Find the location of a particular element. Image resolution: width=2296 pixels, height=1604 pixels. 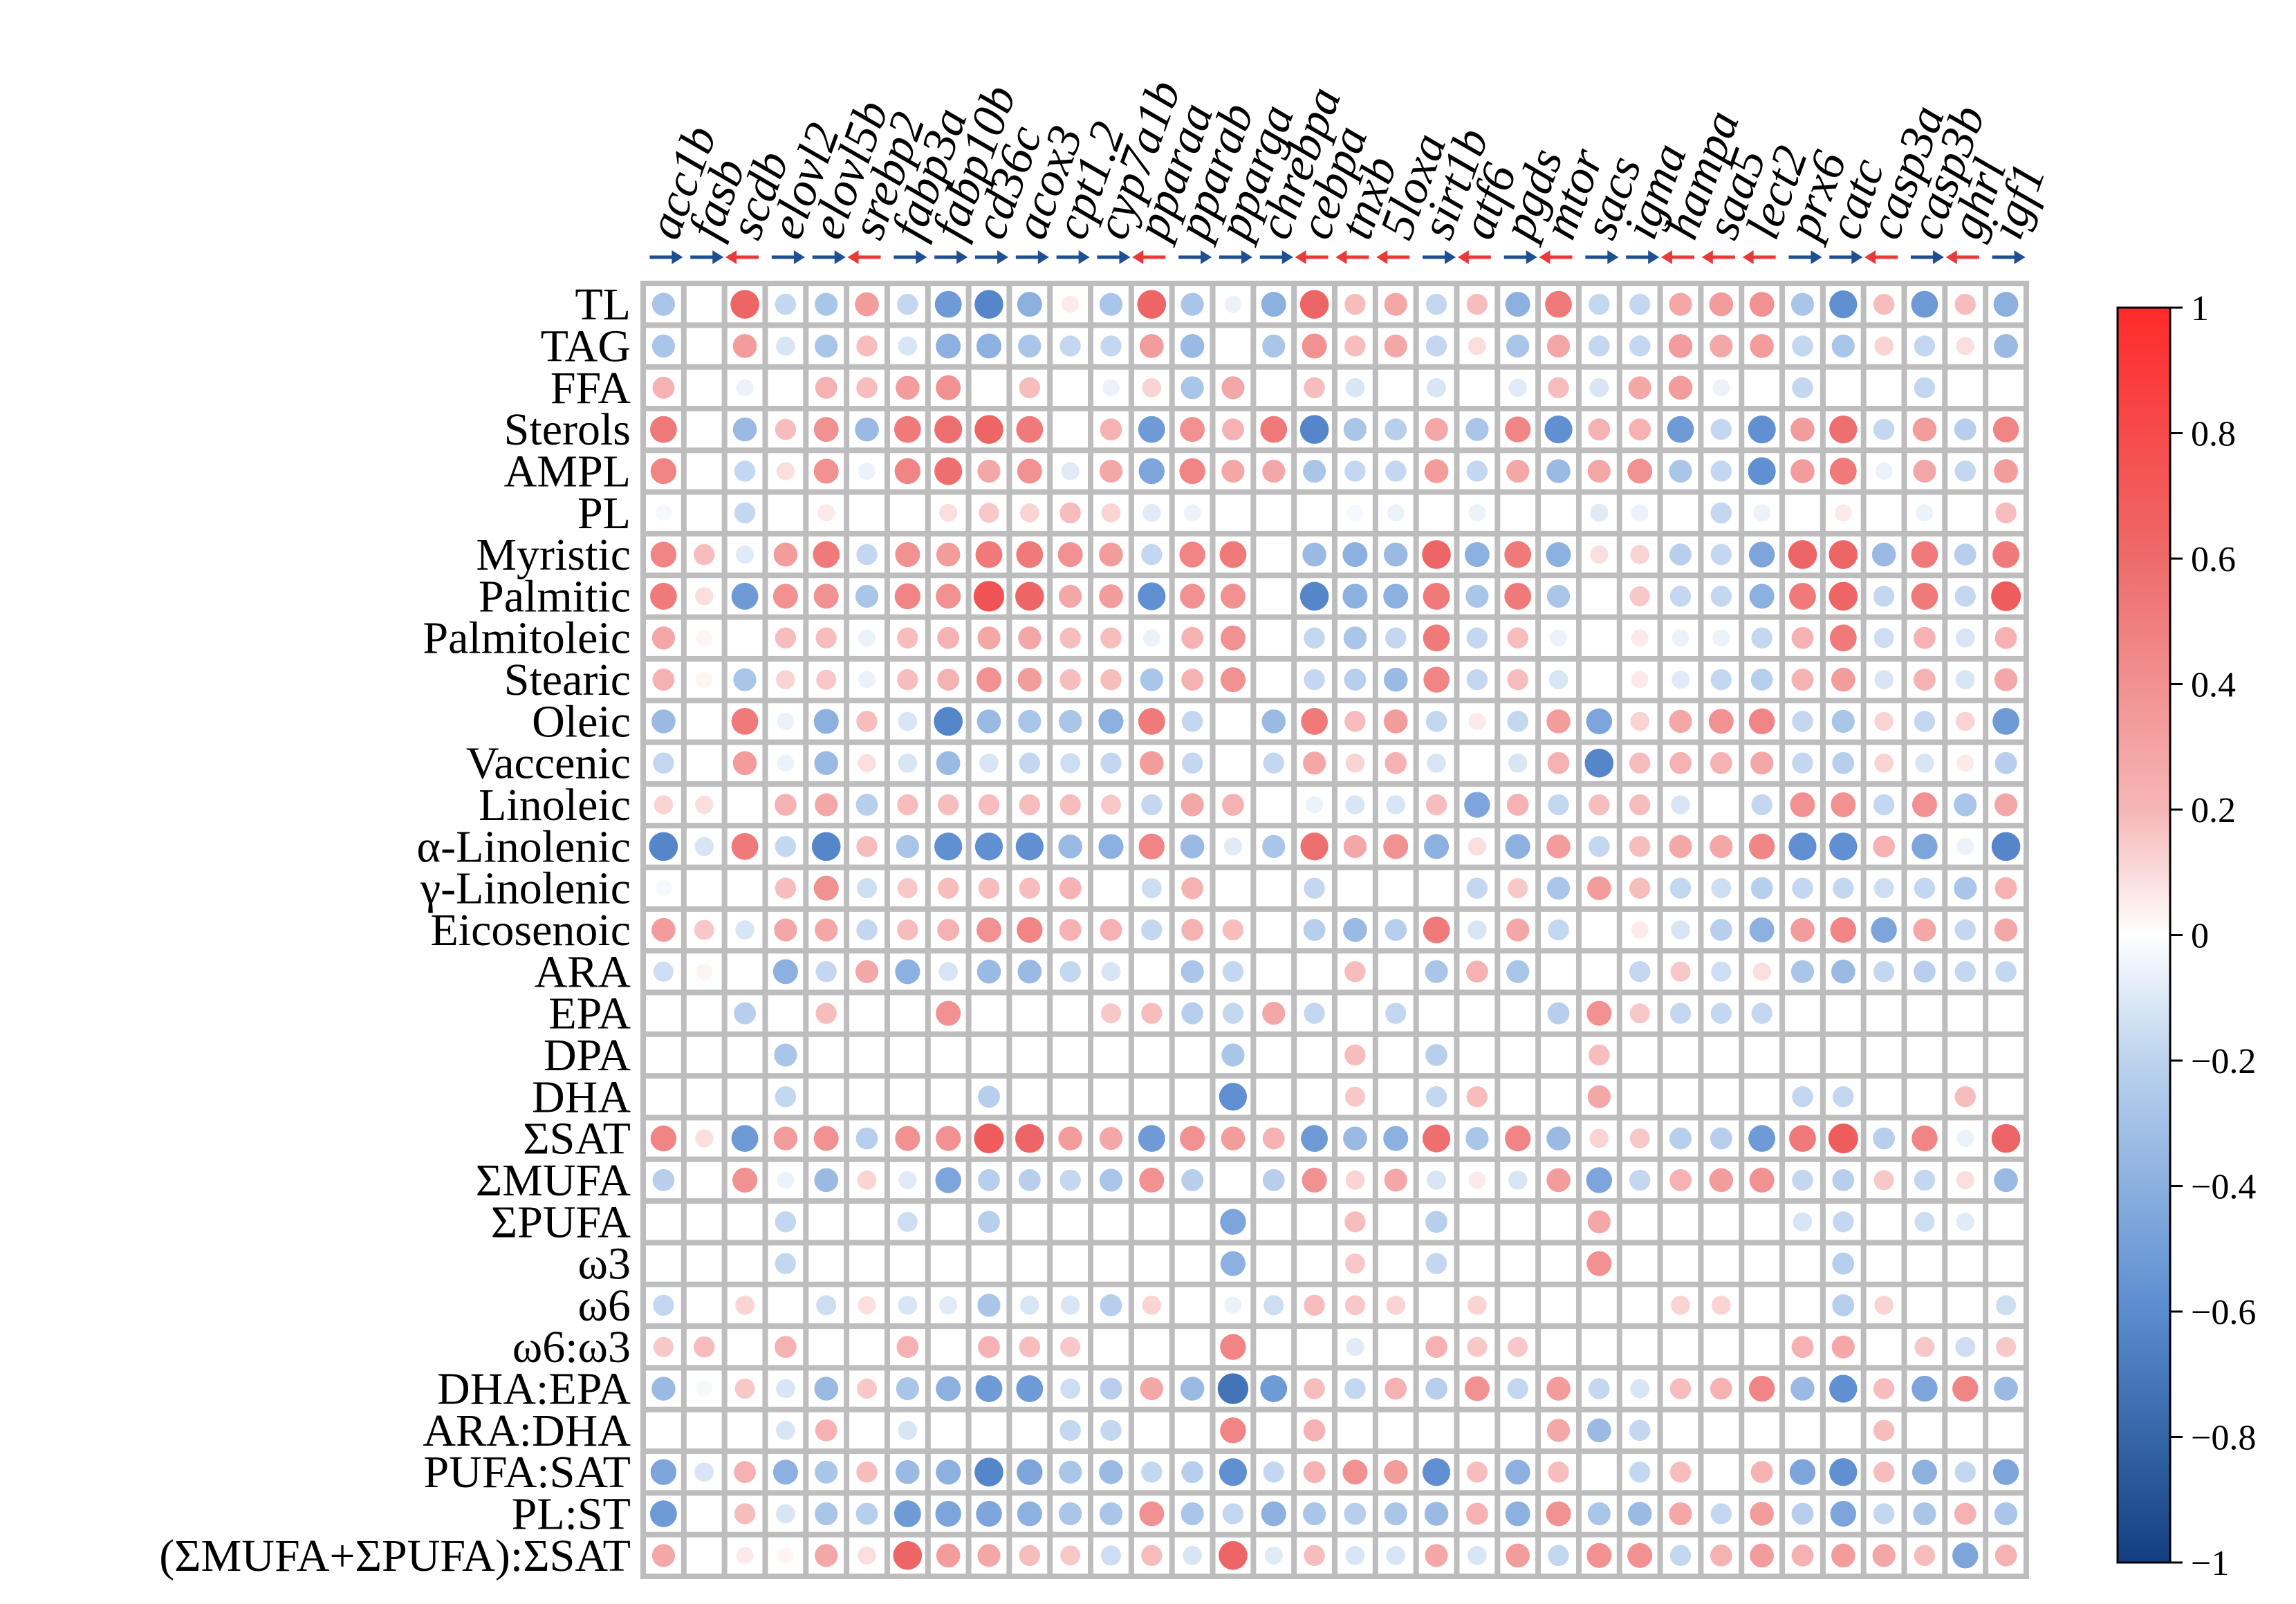

colorbar-tick-label: 0.8 is located at coordinates (2214, 434).